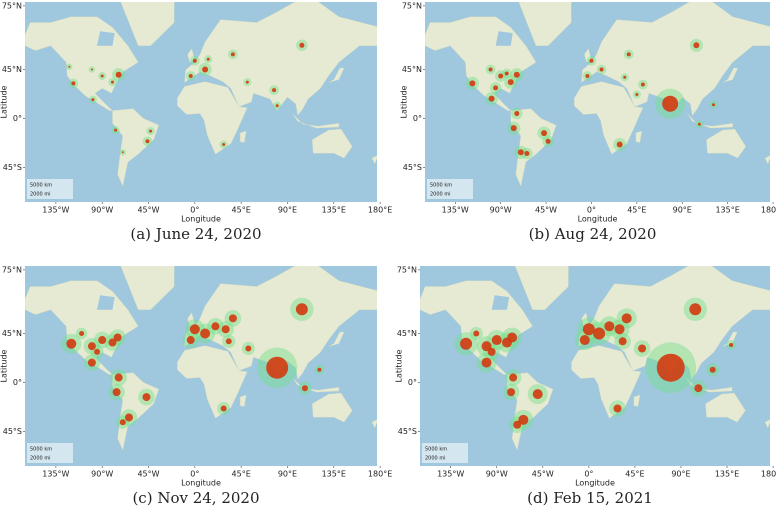 The width and height of the screenshot is (777, 508). Describe the element at coordinates (40, 459) in the screenshot. I see `scale-label: 2000 mi` at that location.